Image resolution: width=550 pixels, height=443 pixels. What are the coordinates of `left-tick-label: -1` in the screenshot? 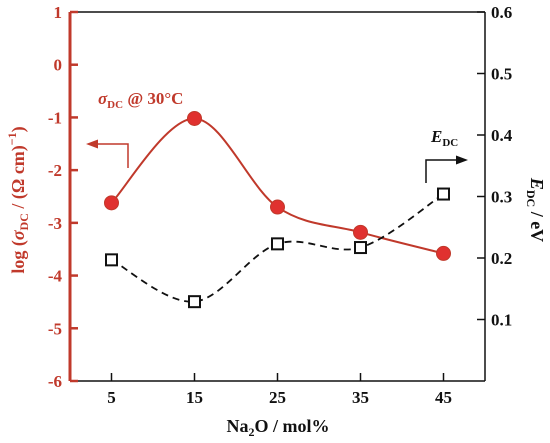 It's located at (55, 117).